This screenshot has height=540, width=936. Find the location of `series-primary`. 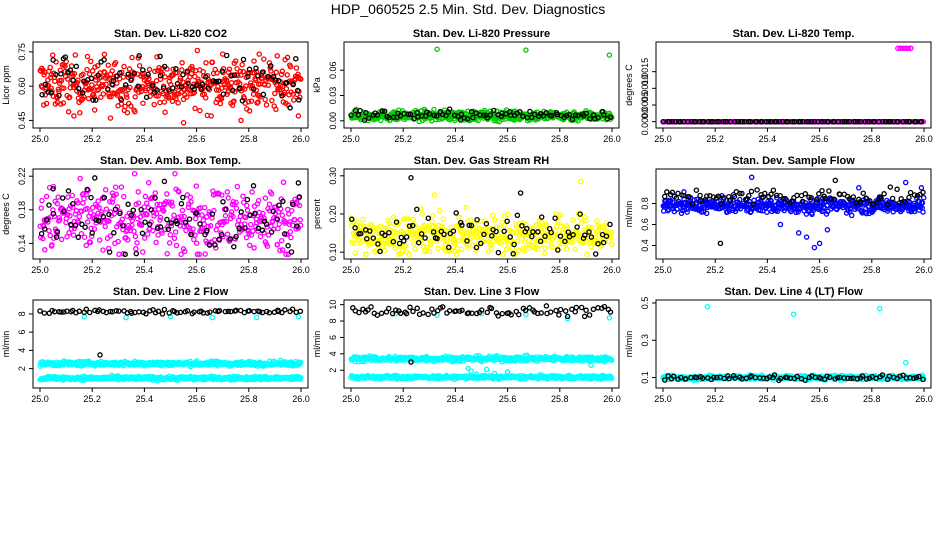

series-primary is located at coordinates (481, 85).